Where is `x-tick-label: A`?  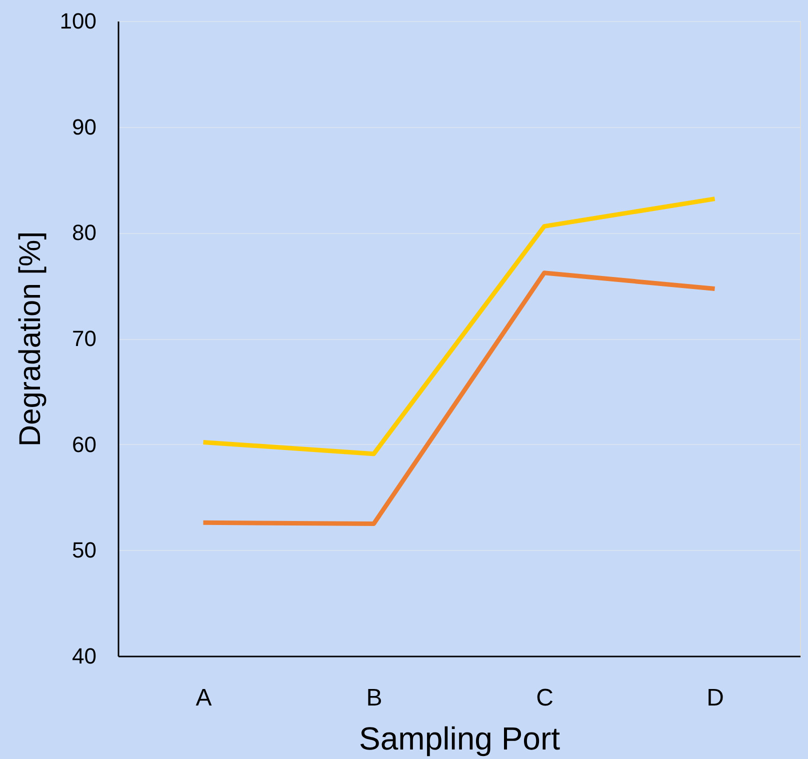 x-tick-label: A is located at coordinates (204, 698).